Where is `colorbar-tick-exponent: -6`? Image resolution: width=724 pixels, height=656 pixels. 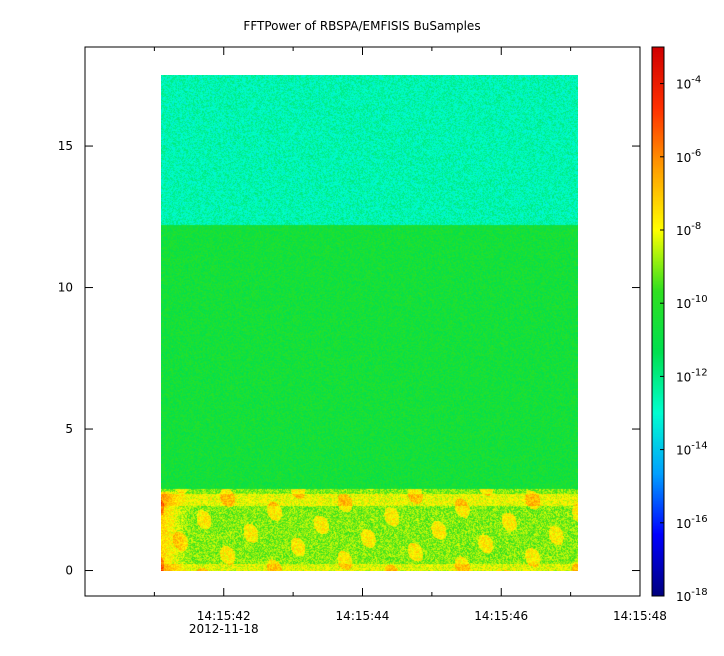
colorbar-tick-exponent: -6 is located at coordinates (696, 153).